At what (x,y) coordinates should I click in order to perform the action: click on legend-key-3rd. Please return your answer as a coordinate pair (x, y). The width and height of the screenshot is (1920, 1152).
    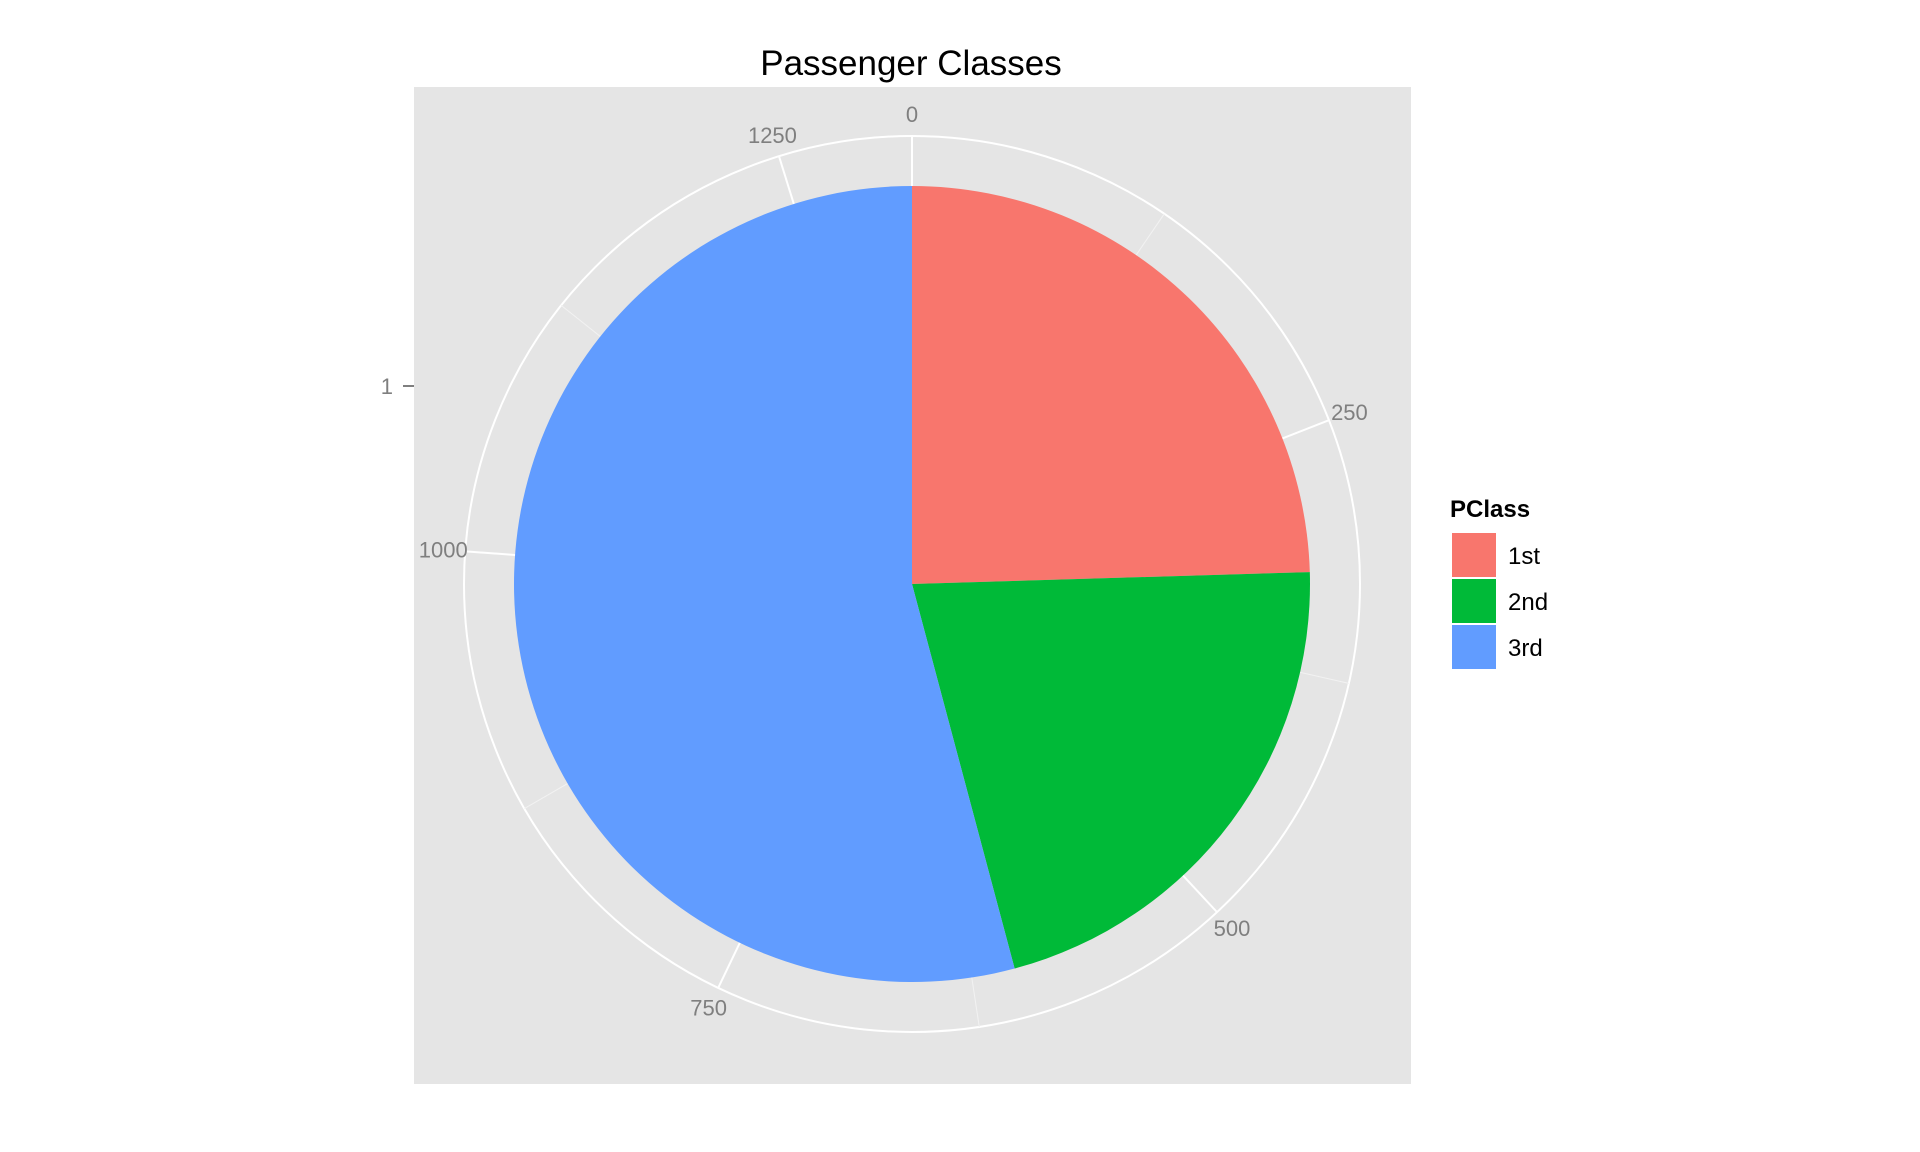
    Looking at the image, I should click on (1474, 647).